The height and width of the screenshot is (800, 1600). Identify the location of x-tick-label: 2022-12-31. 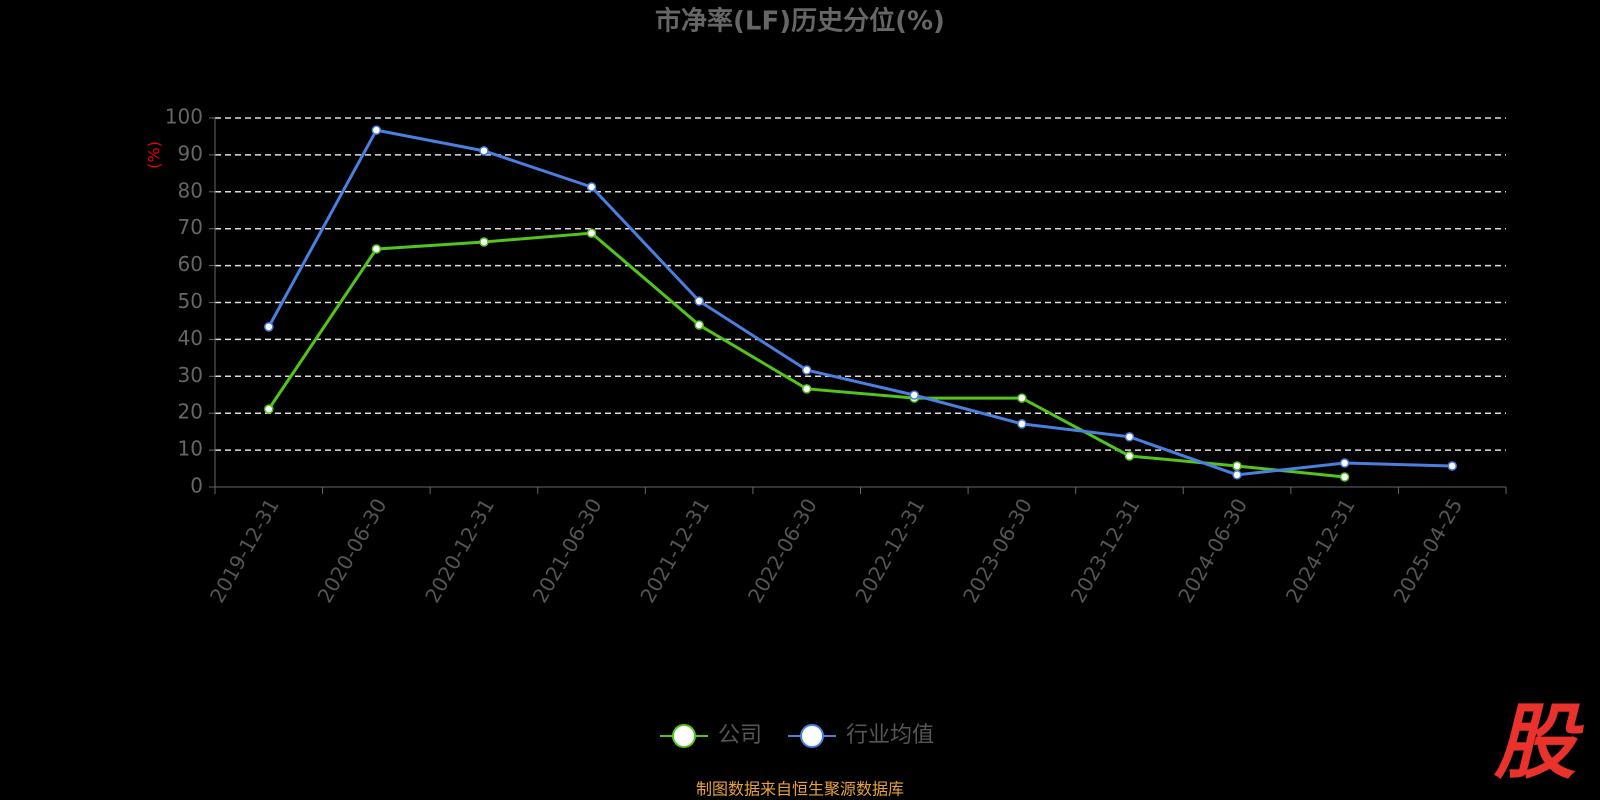
(889, 550).